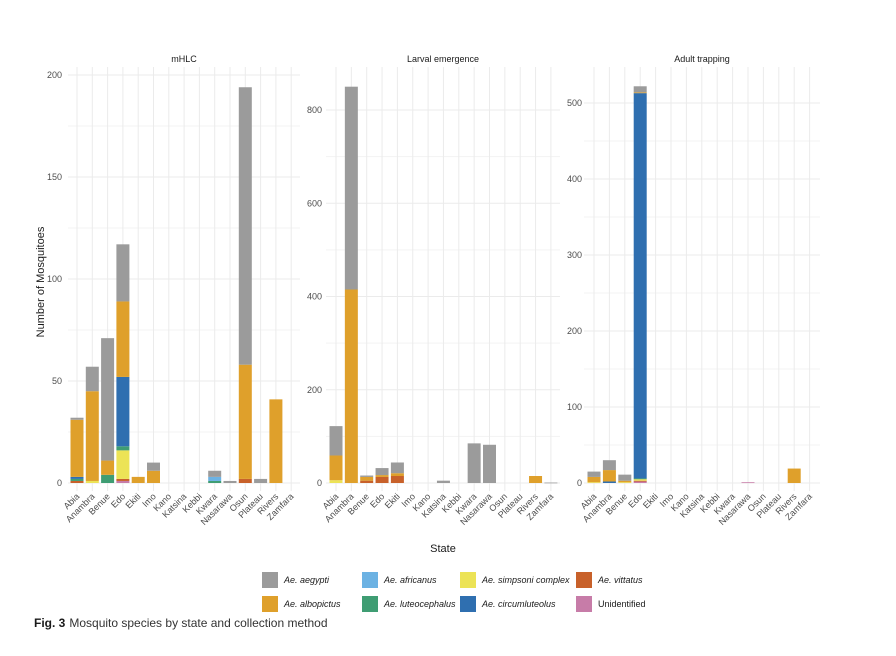  I want to click on bar-segment-aegypti-imo, so click(153, 466).